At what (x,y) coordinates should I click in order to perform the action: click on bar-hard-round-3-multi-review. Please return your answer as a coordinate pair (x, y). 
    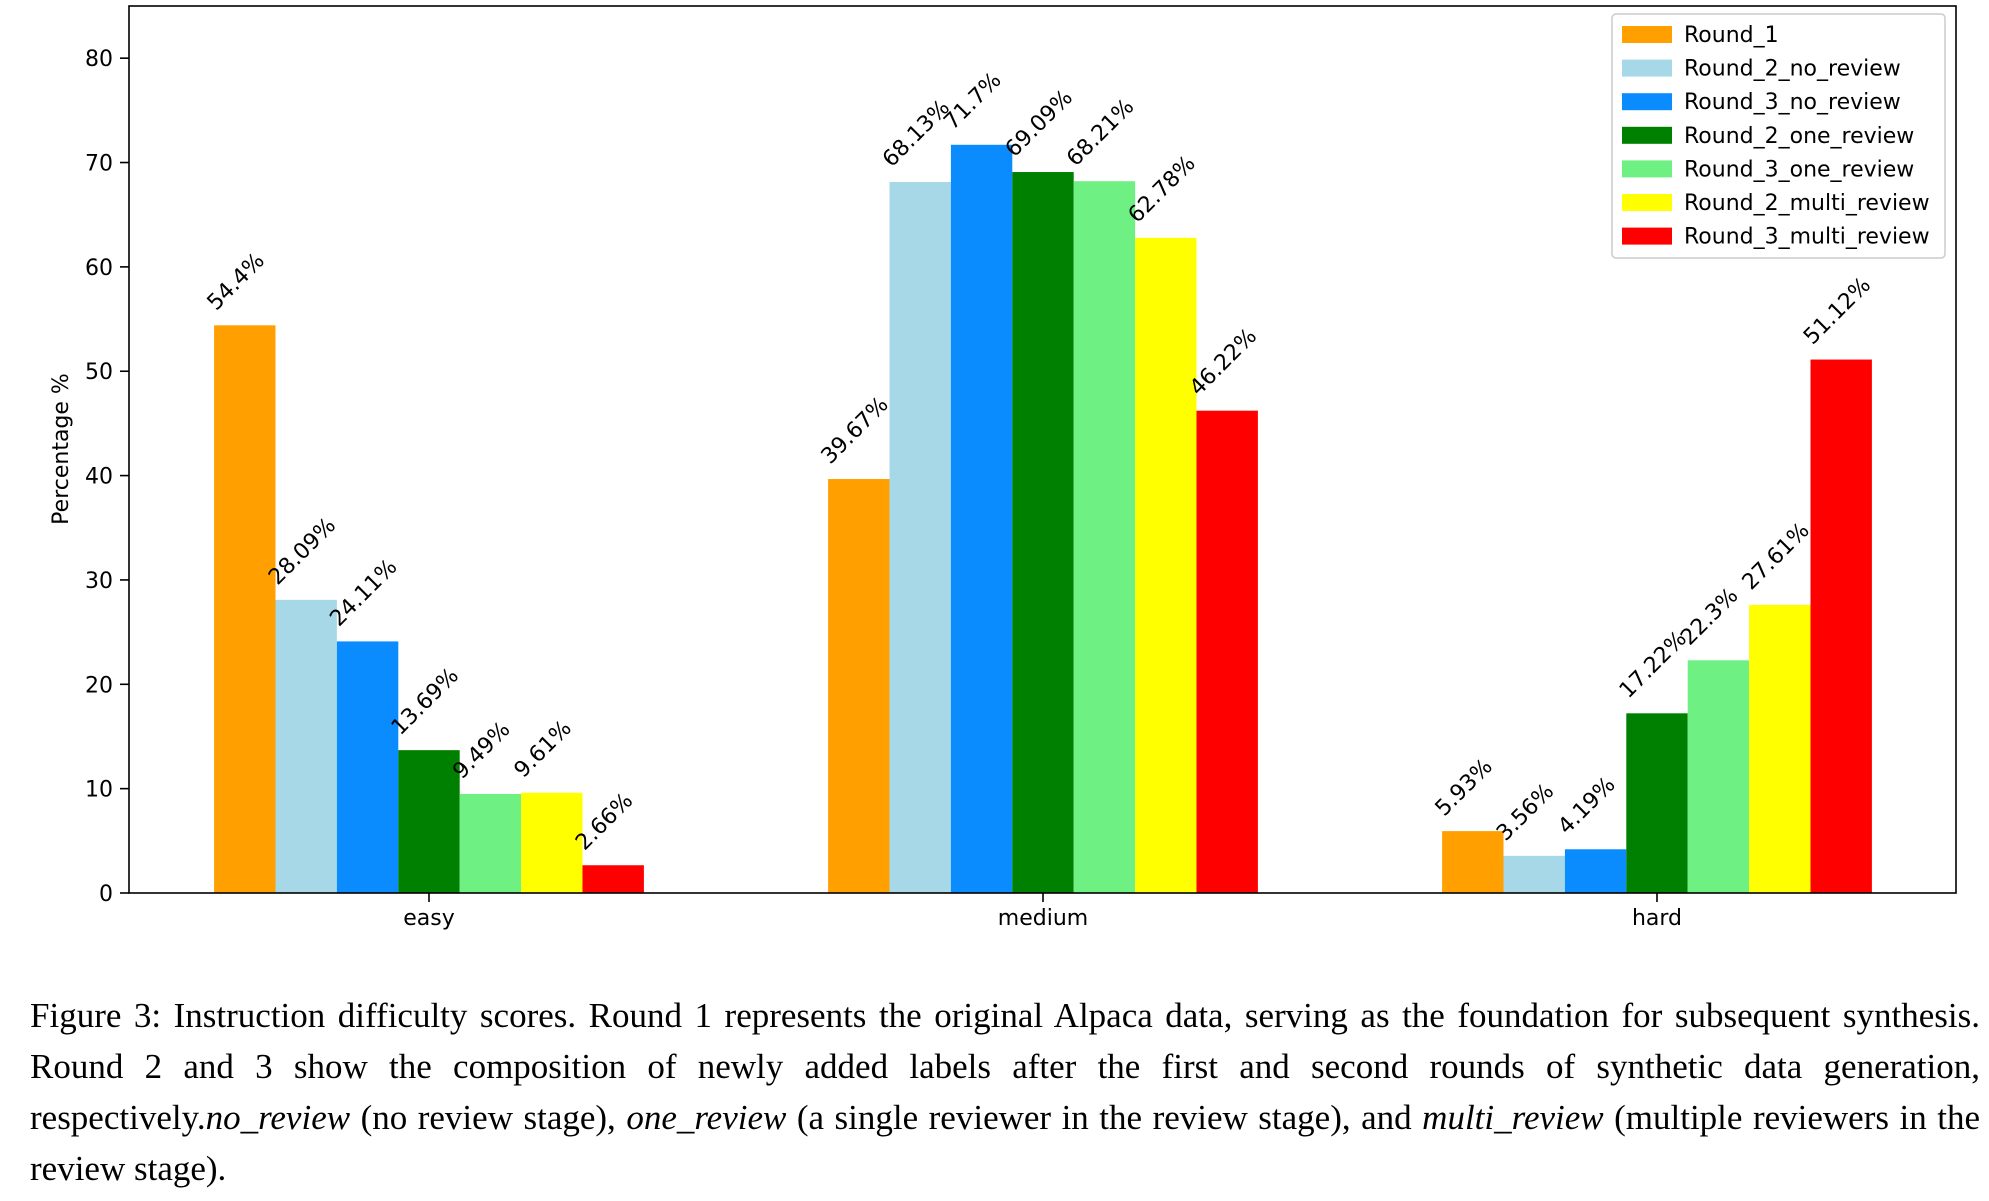
    Looking at the image, I should click on (1841, 626).